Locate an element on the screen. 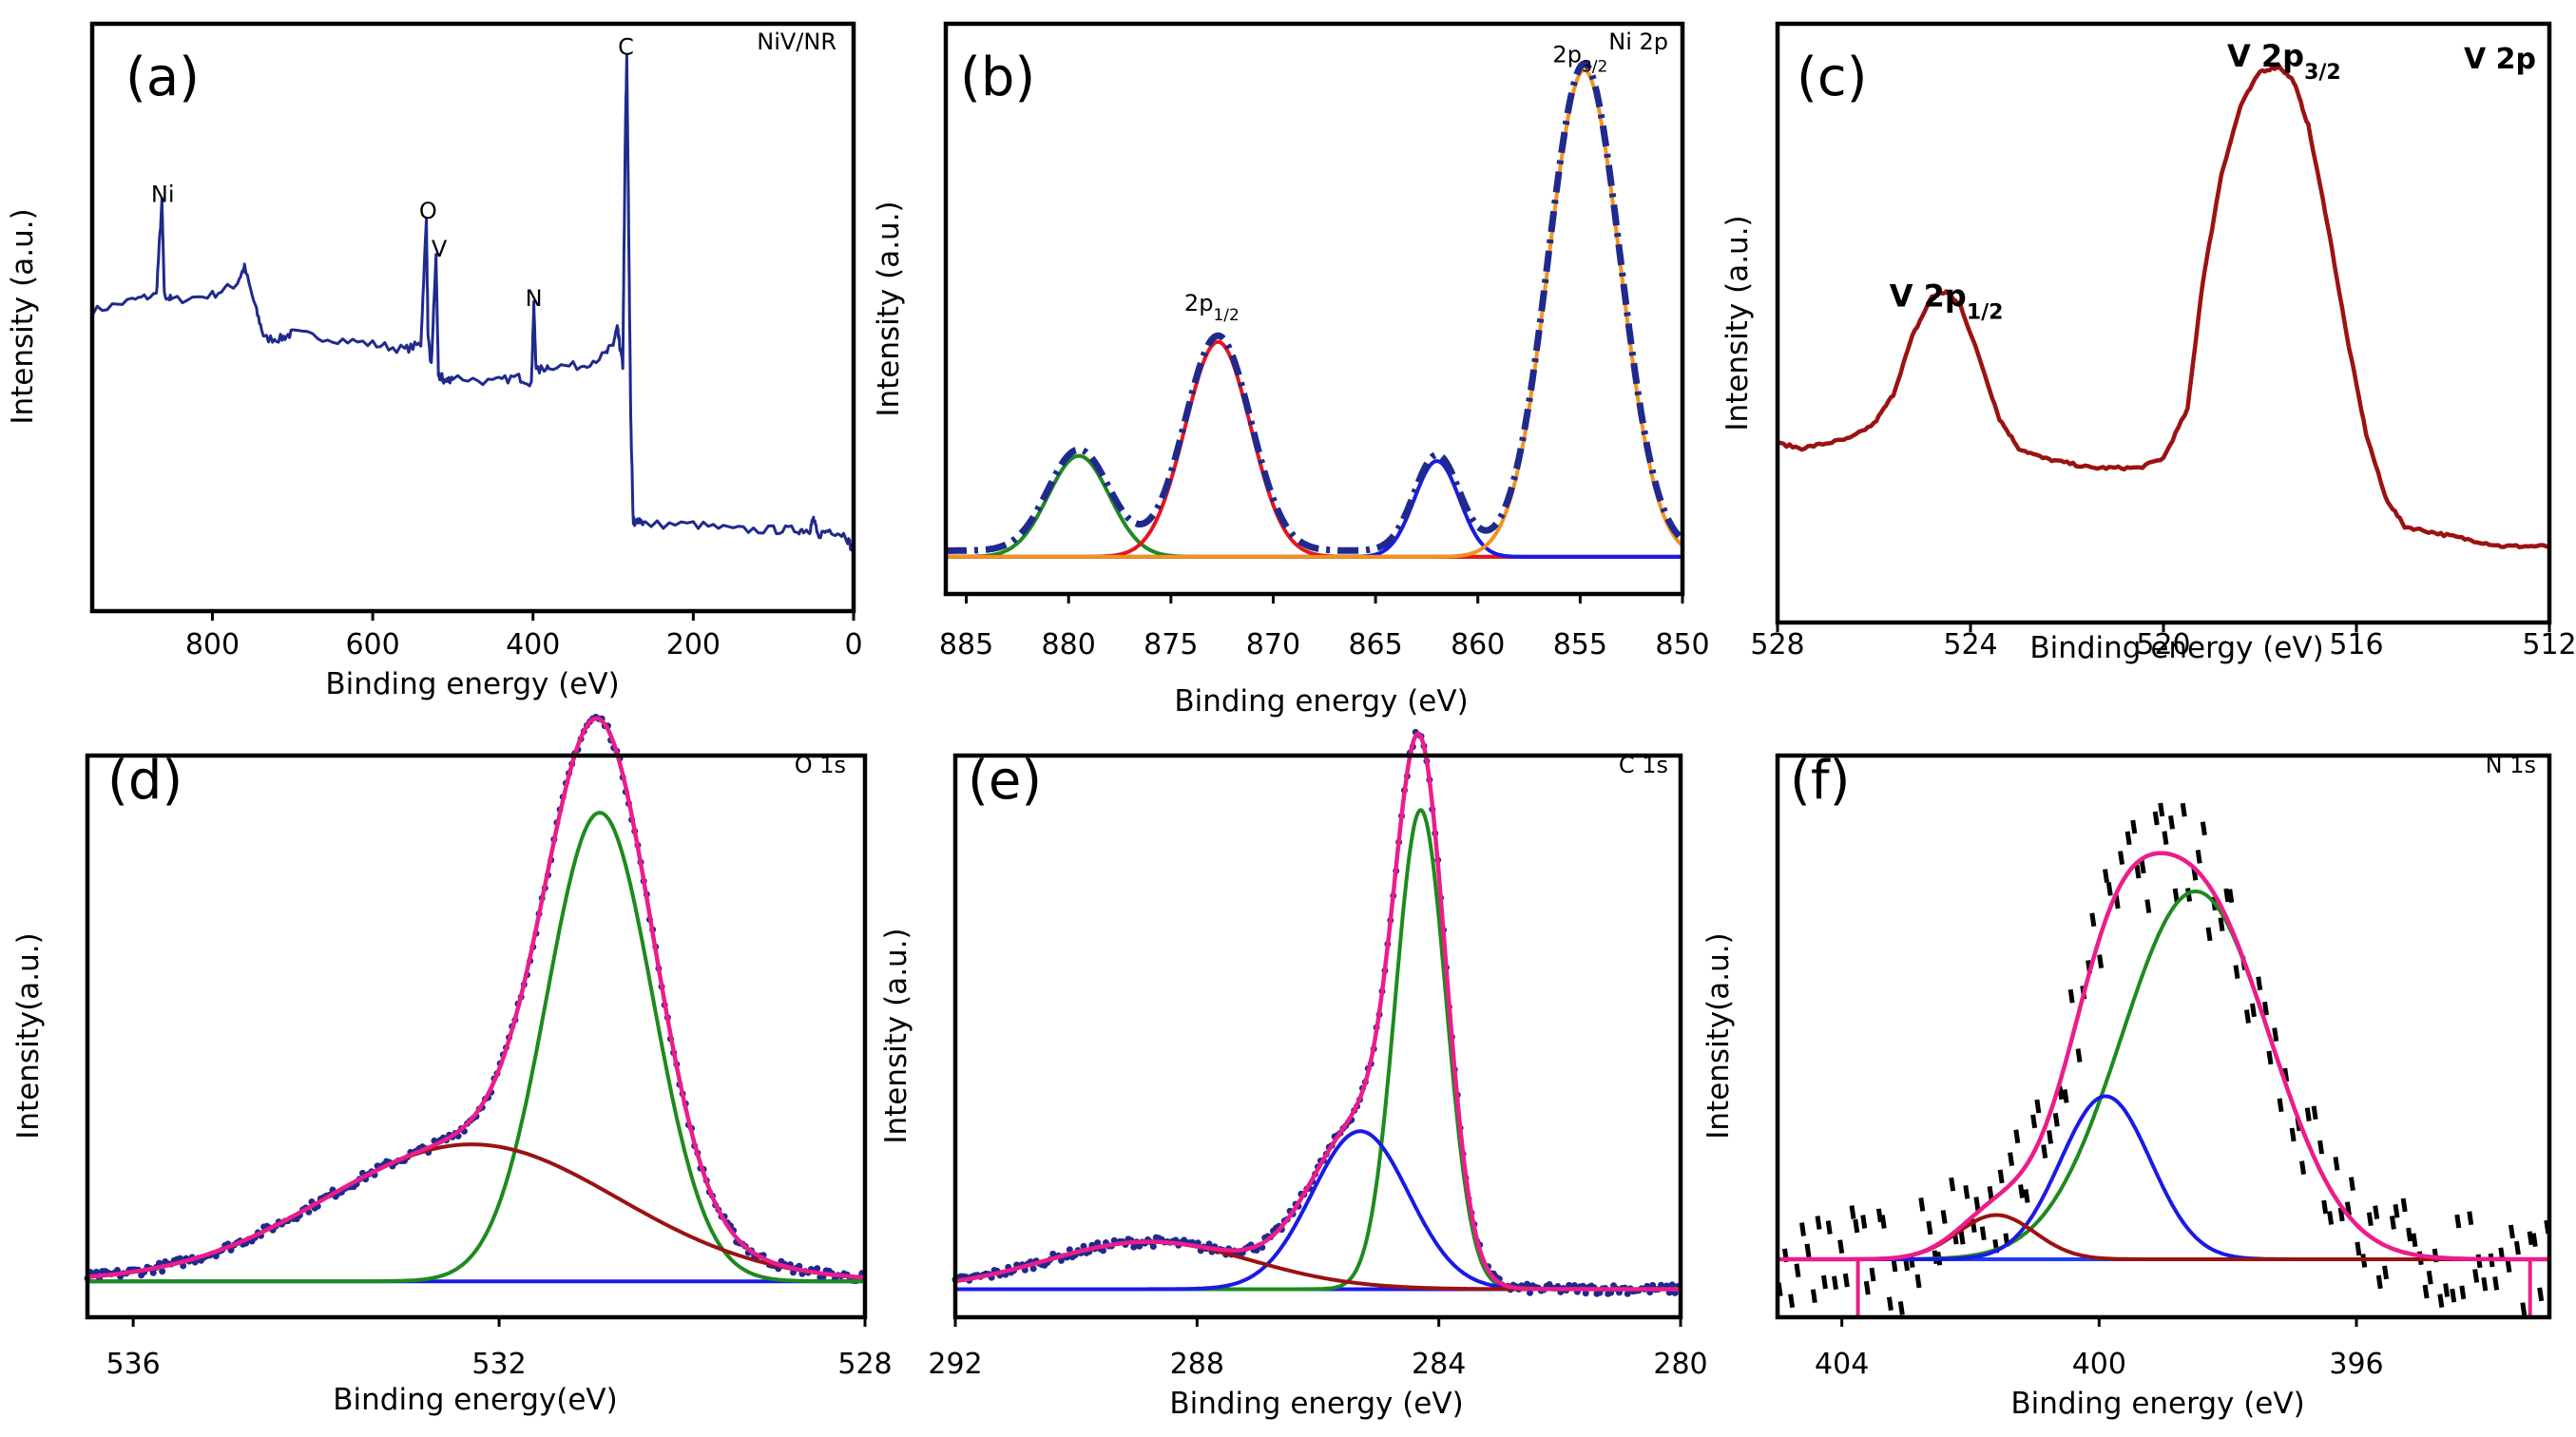 The image size is (2576, 1437). x-tick-label-f-2: 396 is located at coordinates (2356, 1364).